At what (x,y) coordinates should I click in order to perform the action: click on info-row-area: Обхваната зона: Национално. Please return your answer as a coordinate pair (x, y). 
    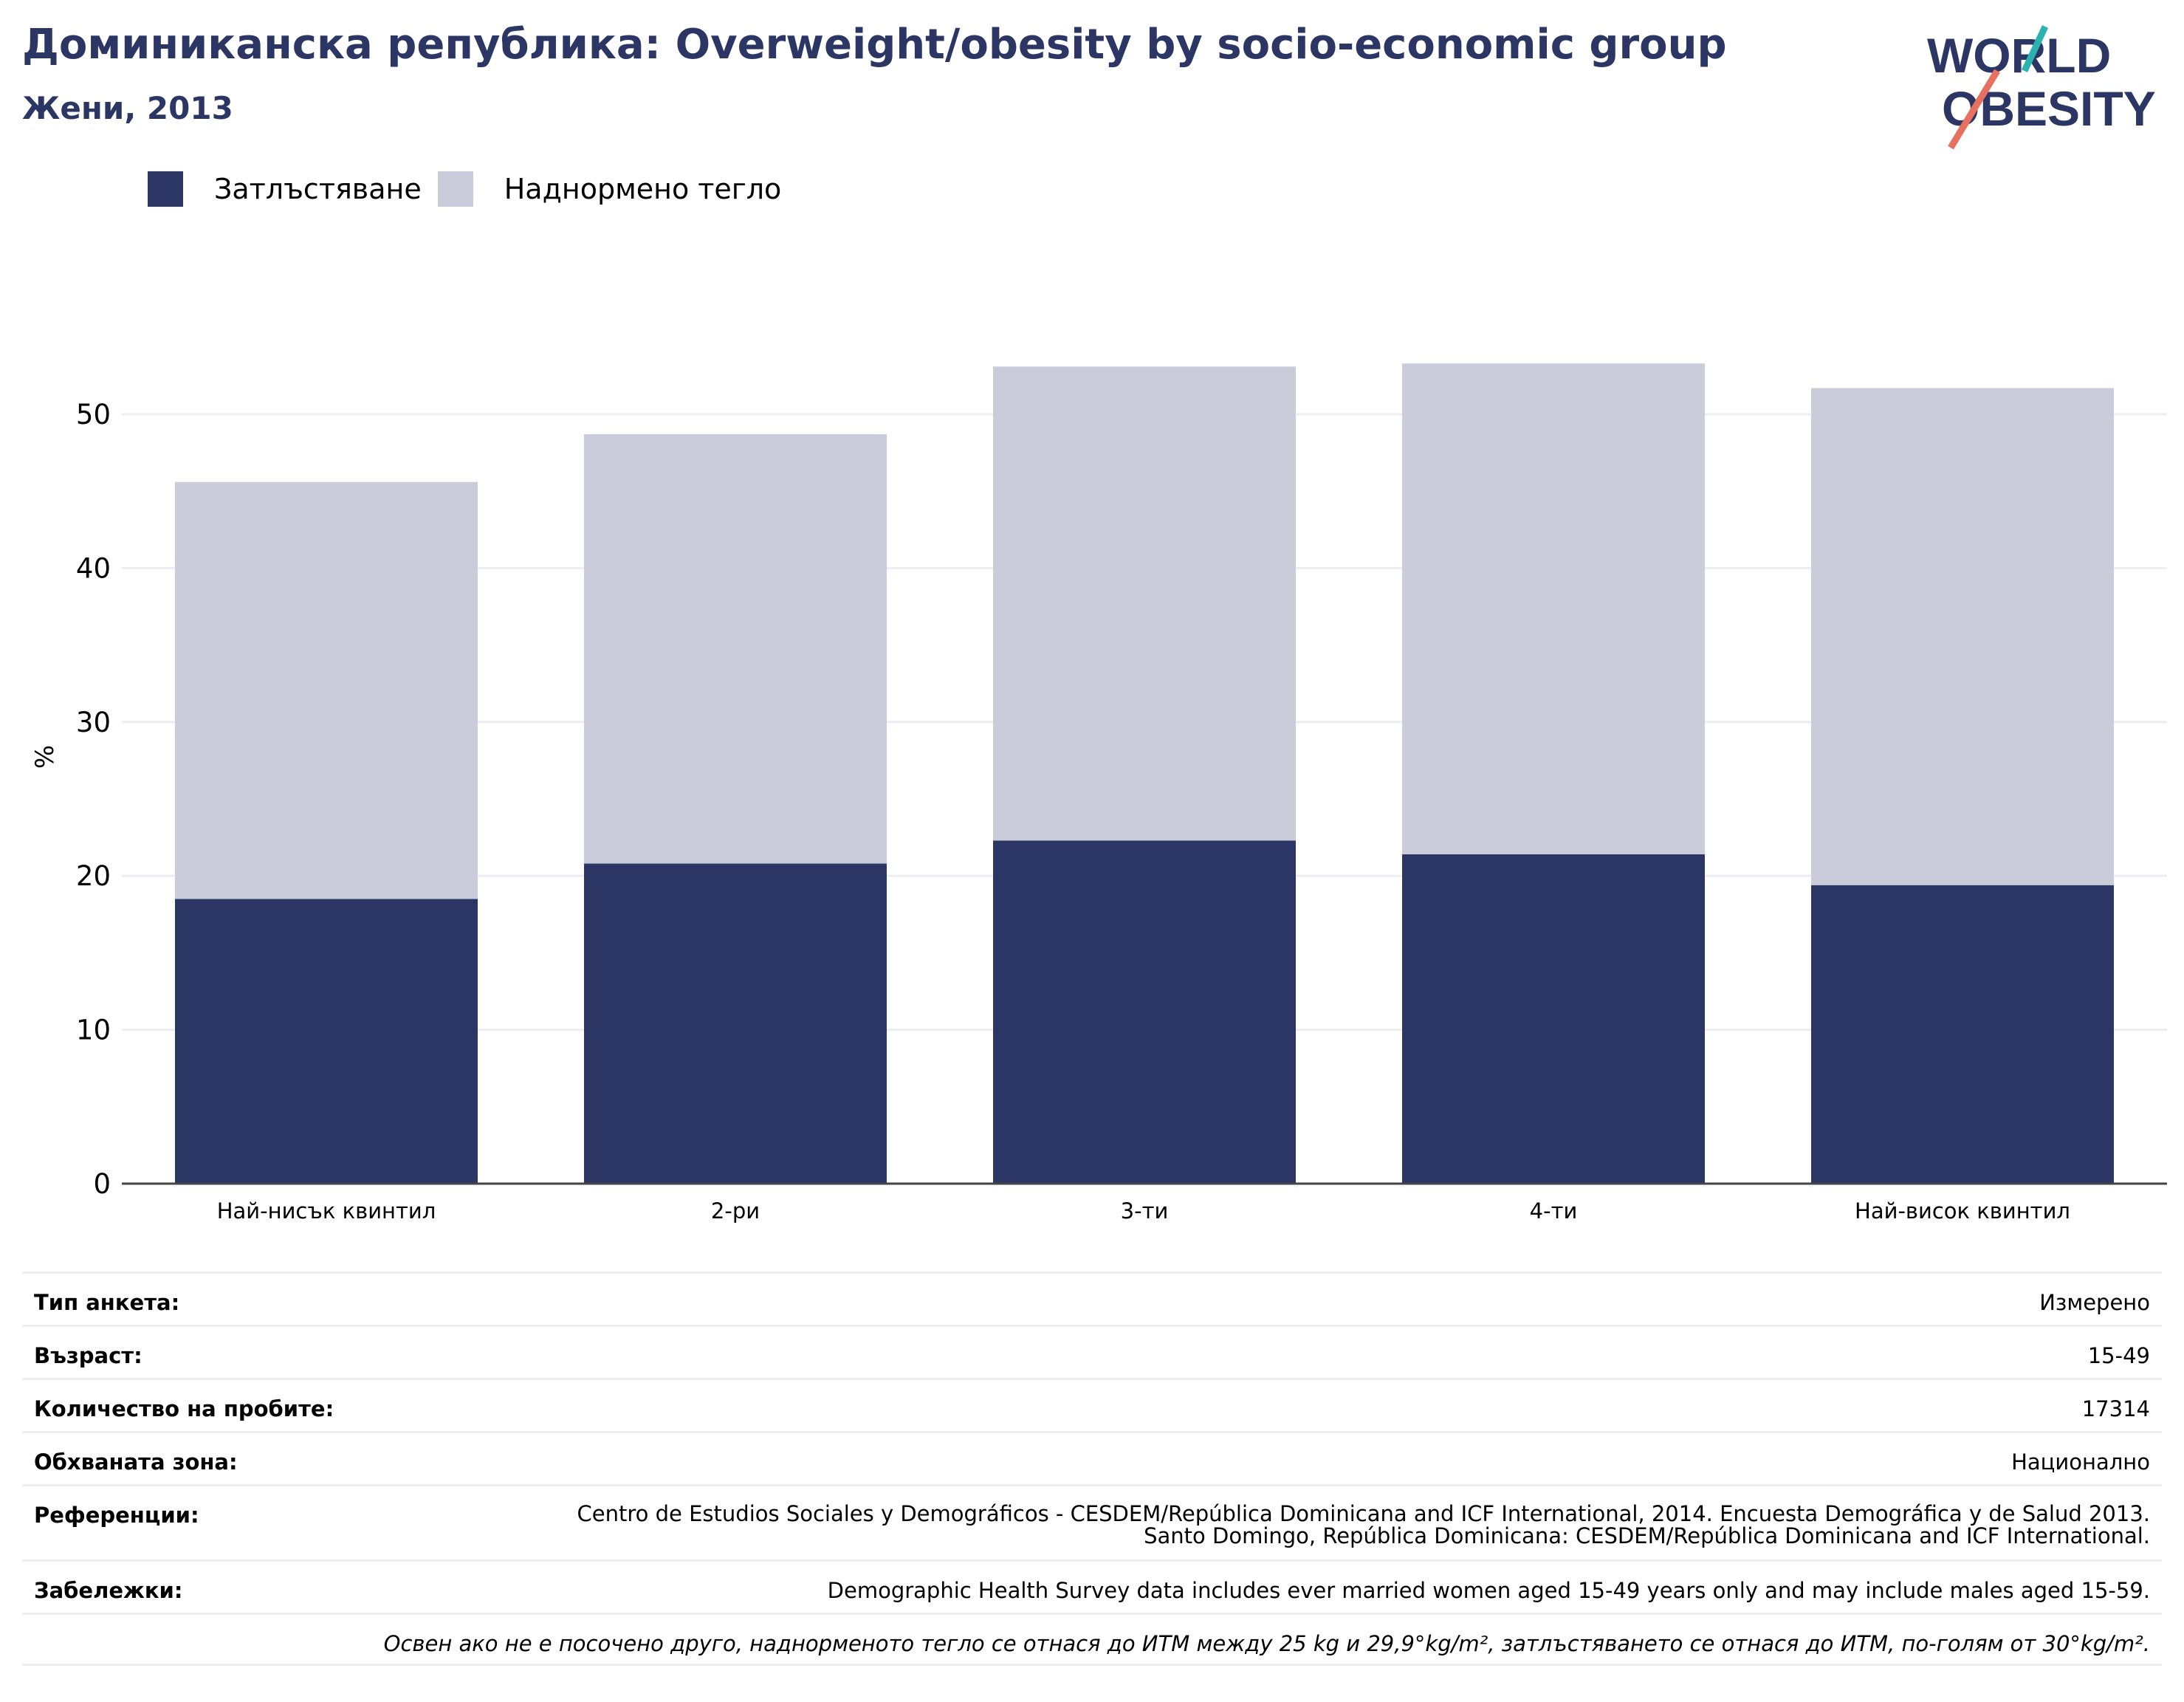
    Looking at the image, I should click on (1092, 1457).